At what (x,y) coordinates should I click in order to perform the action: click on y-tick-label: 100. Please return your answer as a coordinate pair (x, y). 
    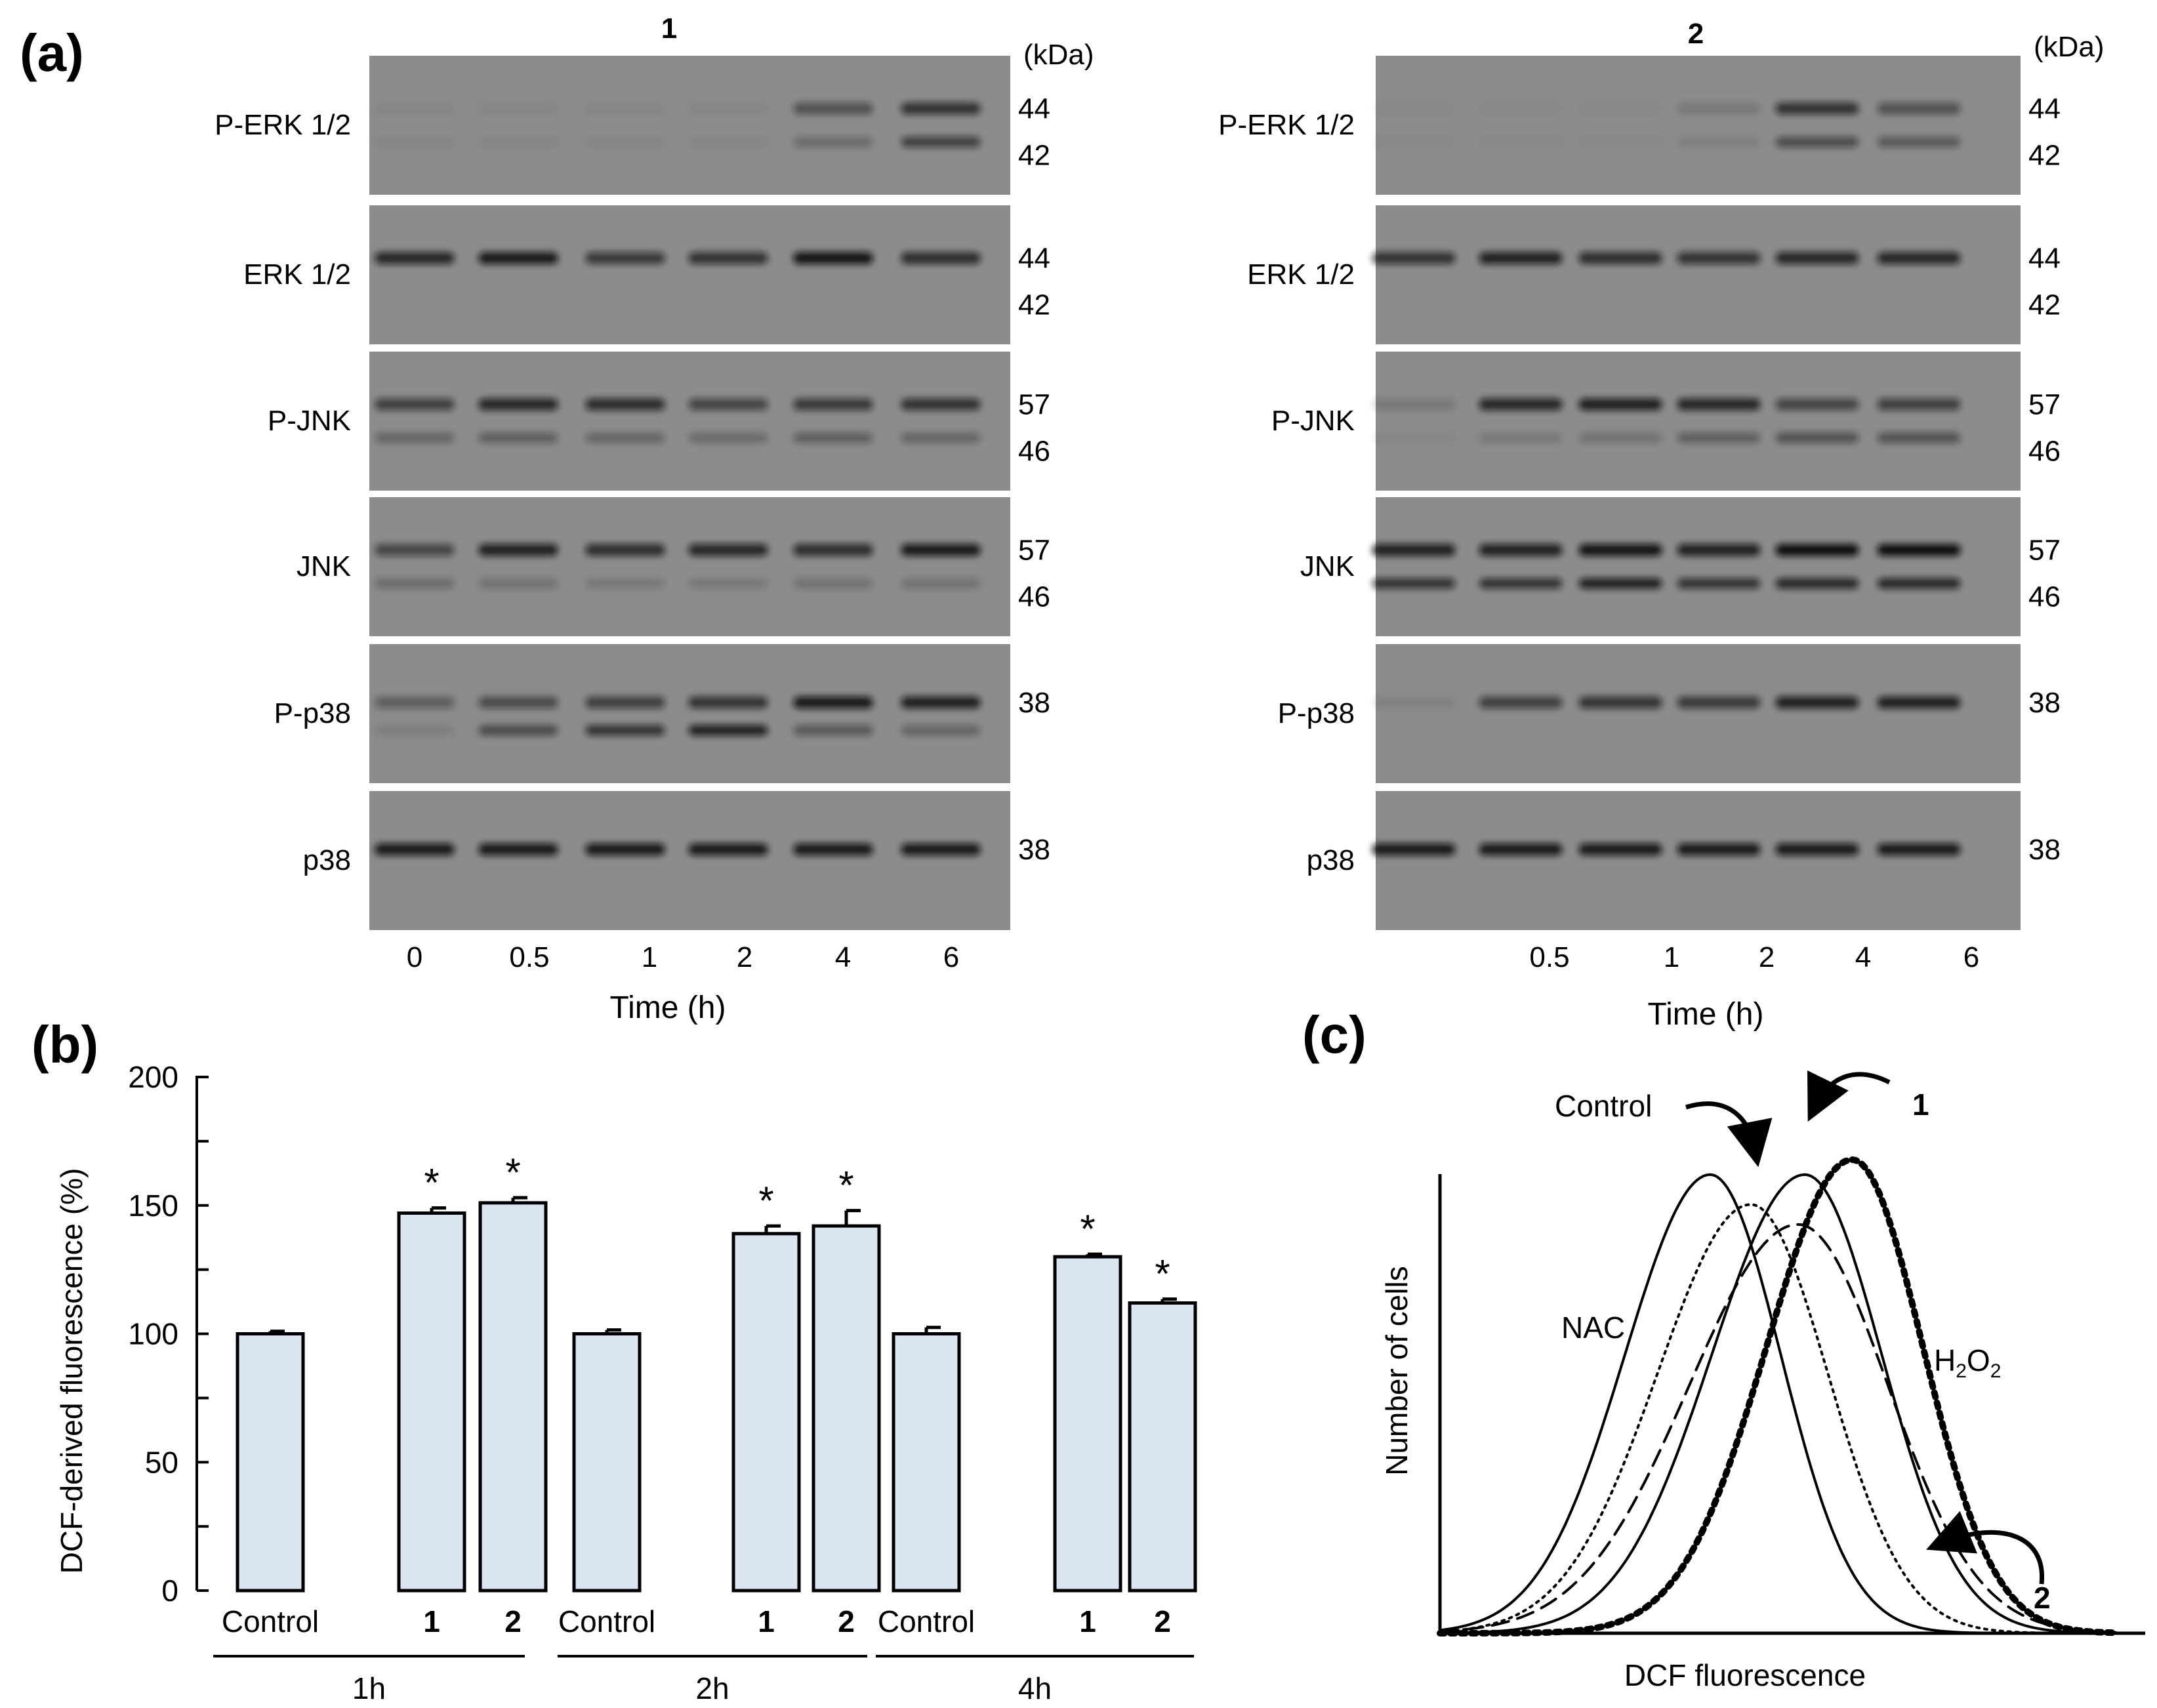
    Looking at the image, I should click on (153, 1334).